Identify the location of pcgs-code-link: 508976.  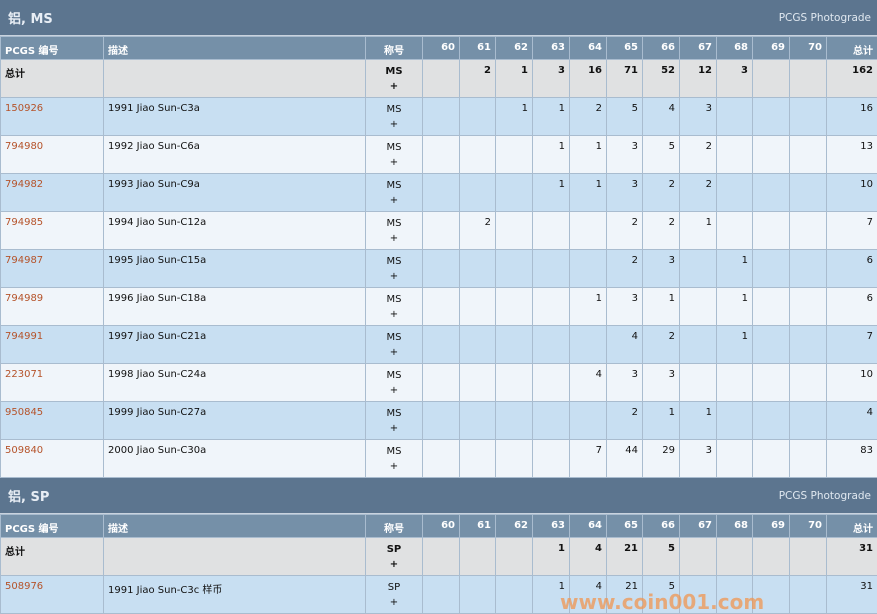
(24, 586).